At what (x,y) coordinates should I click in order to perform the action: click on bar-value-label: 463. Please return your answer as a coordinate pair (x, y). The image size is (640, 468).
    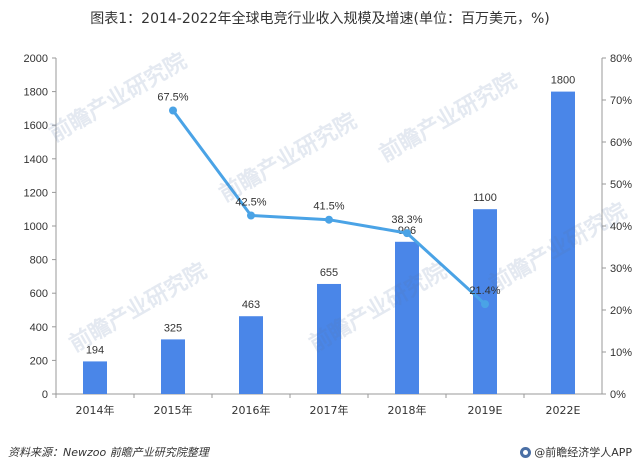
    Looking at the image, I should click on (251, 305).